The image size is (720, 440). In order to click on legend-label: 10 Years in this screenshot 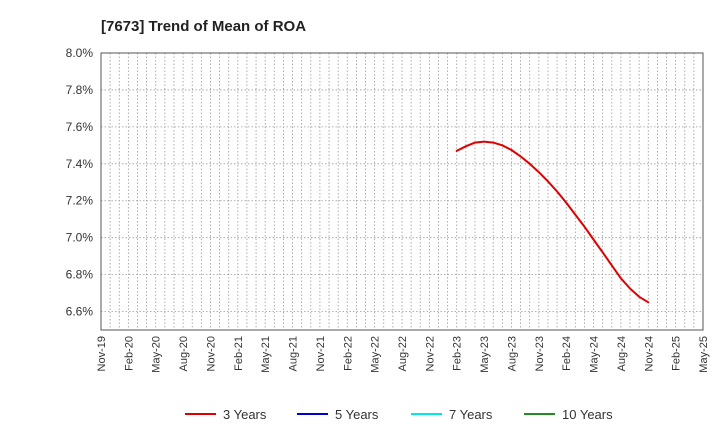, I will do `click(587, 414)`.